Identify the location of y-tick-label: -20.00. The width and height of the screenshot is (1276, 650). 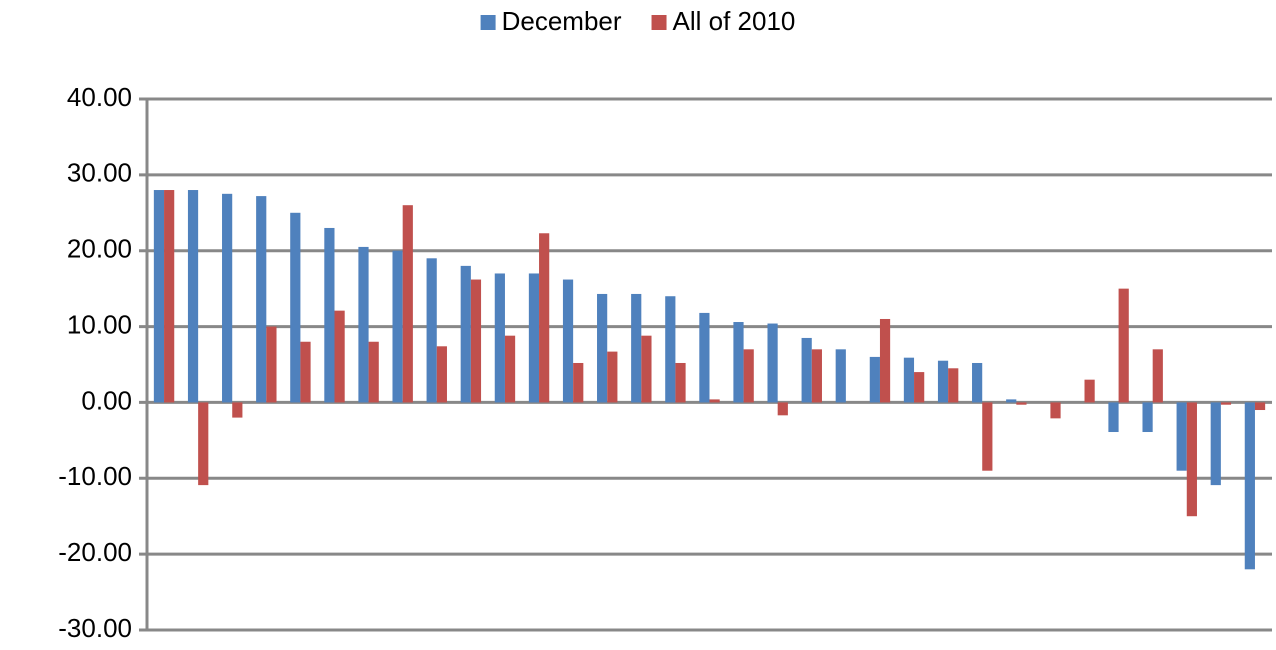
(95, 552).